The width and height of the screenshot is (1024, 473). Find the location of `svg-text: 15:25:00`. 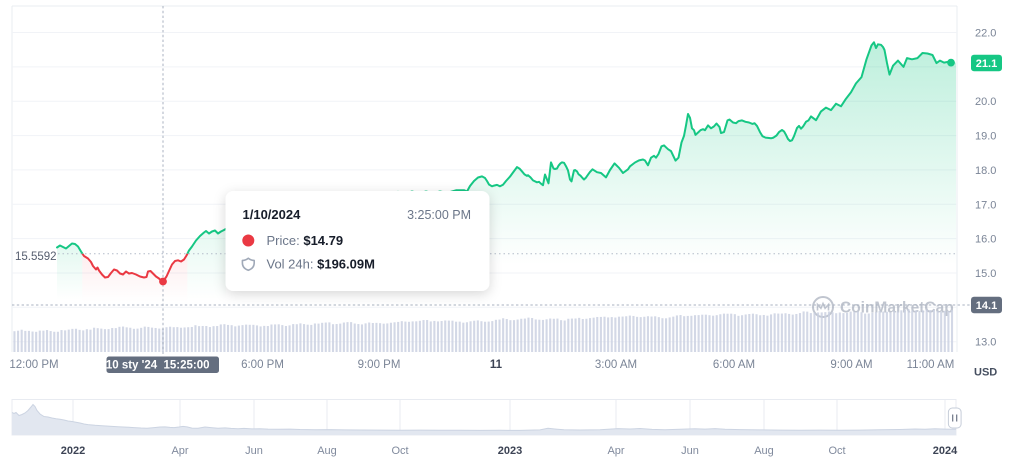

svg-text: 15:25:00 is located at coordinates (186, 366).